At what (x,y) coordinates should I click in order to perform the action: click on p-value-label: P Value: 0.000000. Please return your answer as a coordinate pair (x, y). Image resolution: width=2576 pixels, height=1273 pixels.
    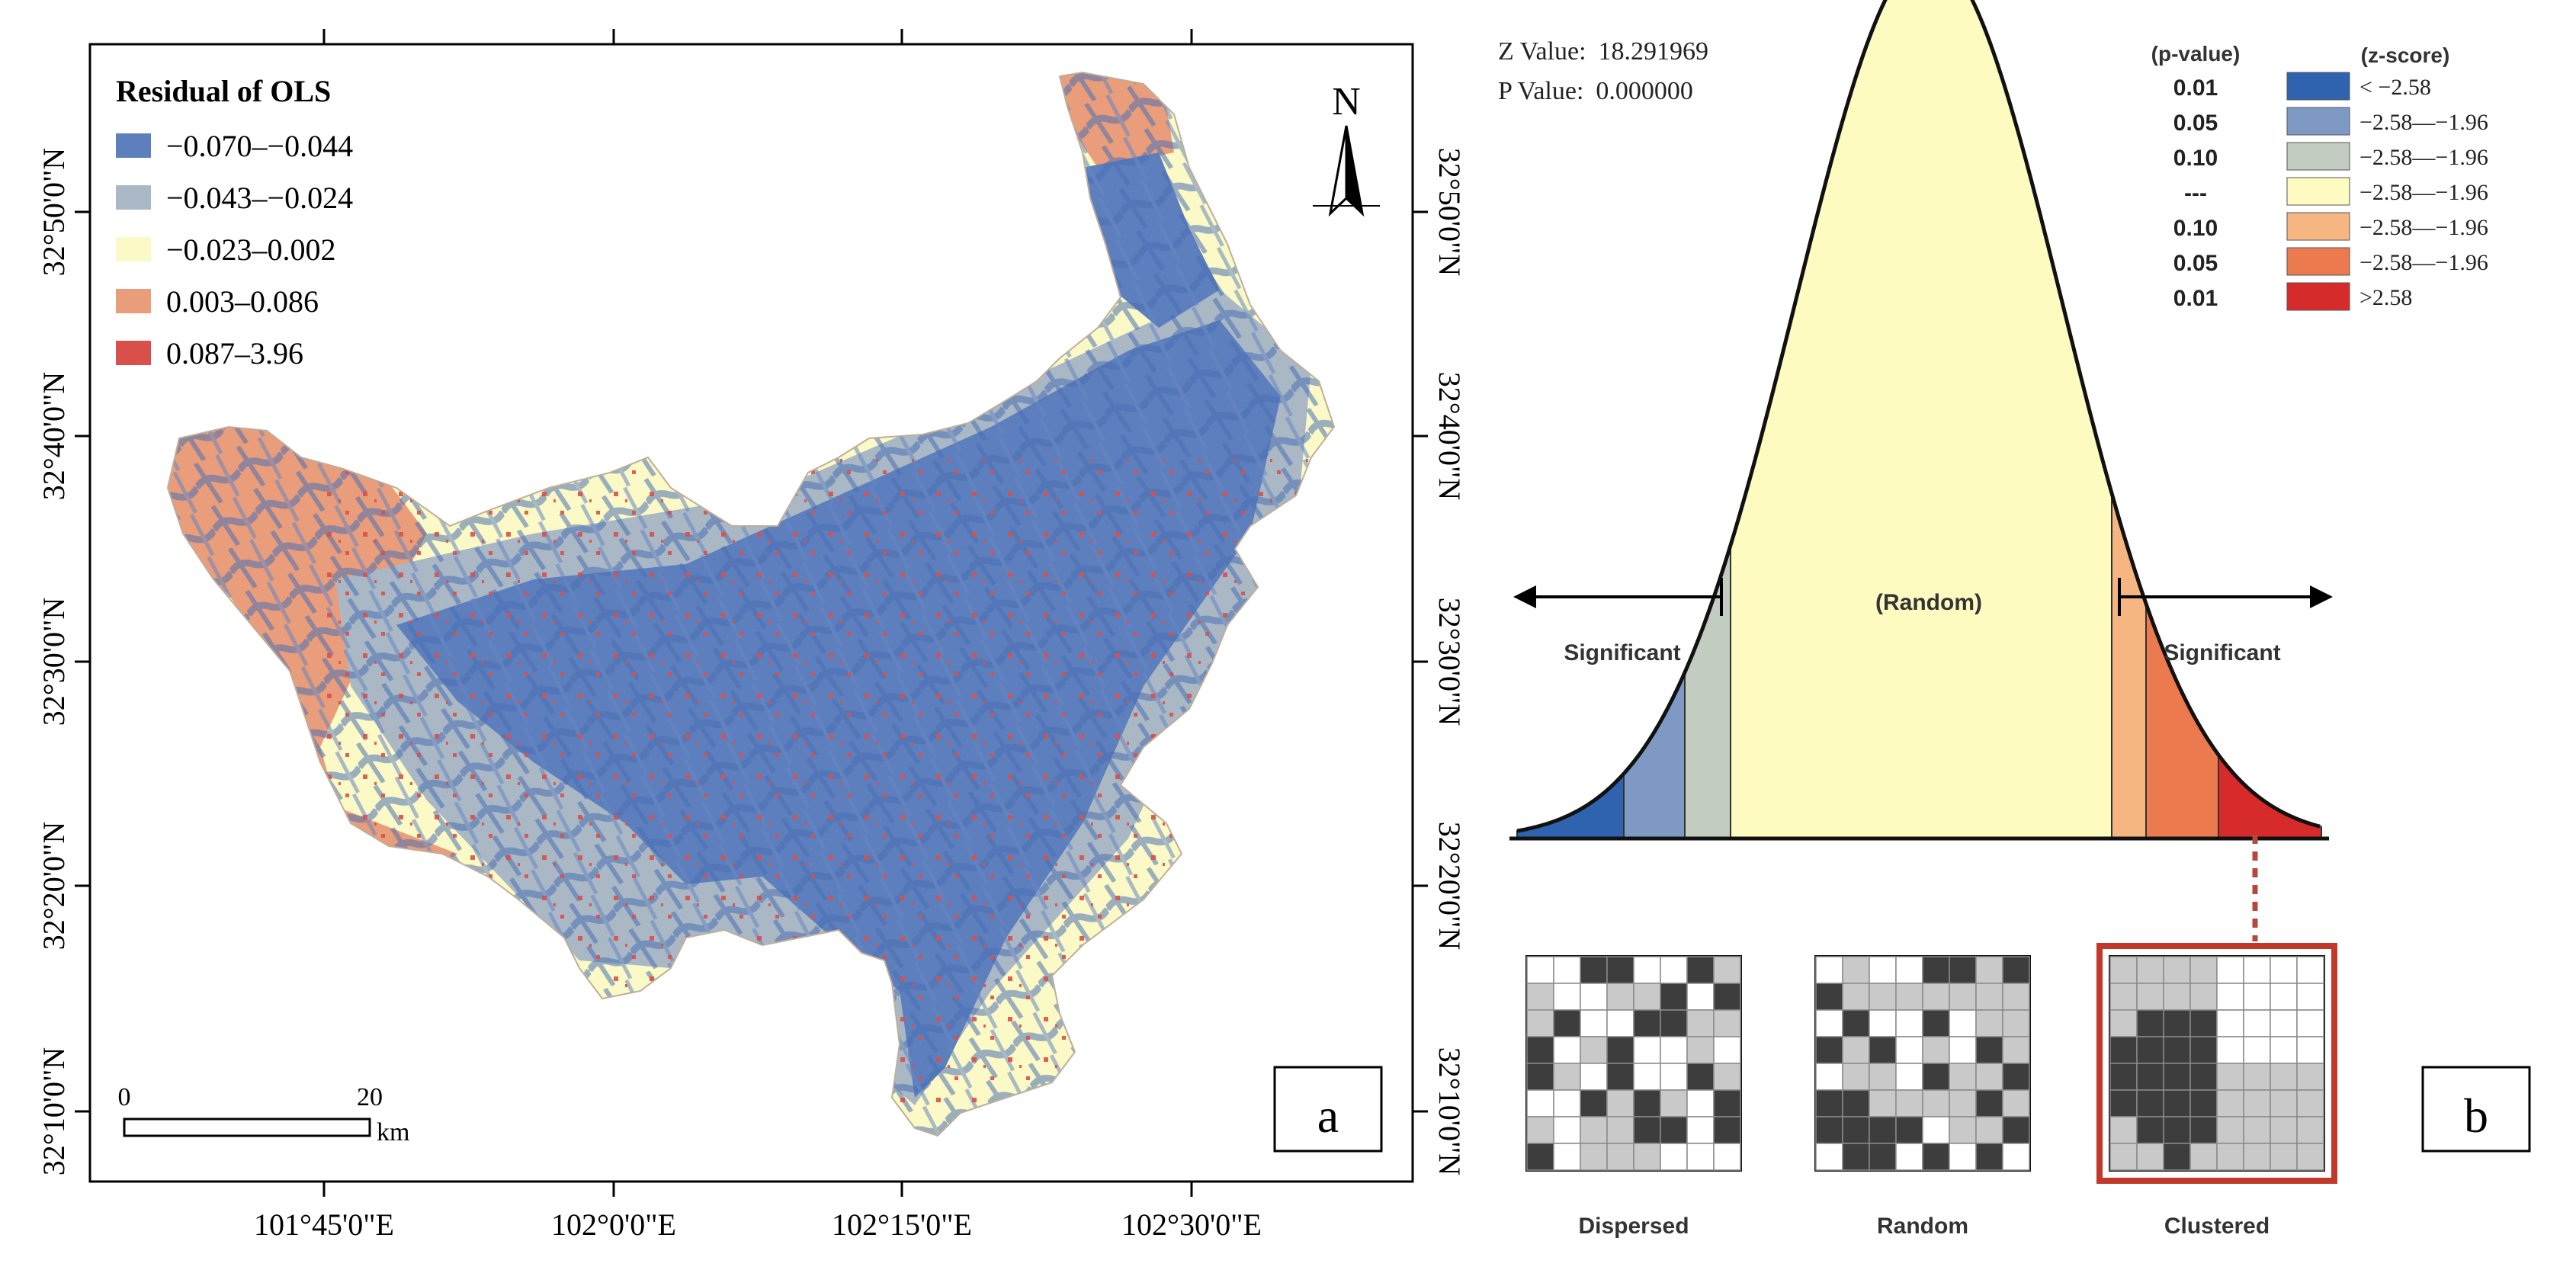
    Looking at the image, I should click on (1595, 91).